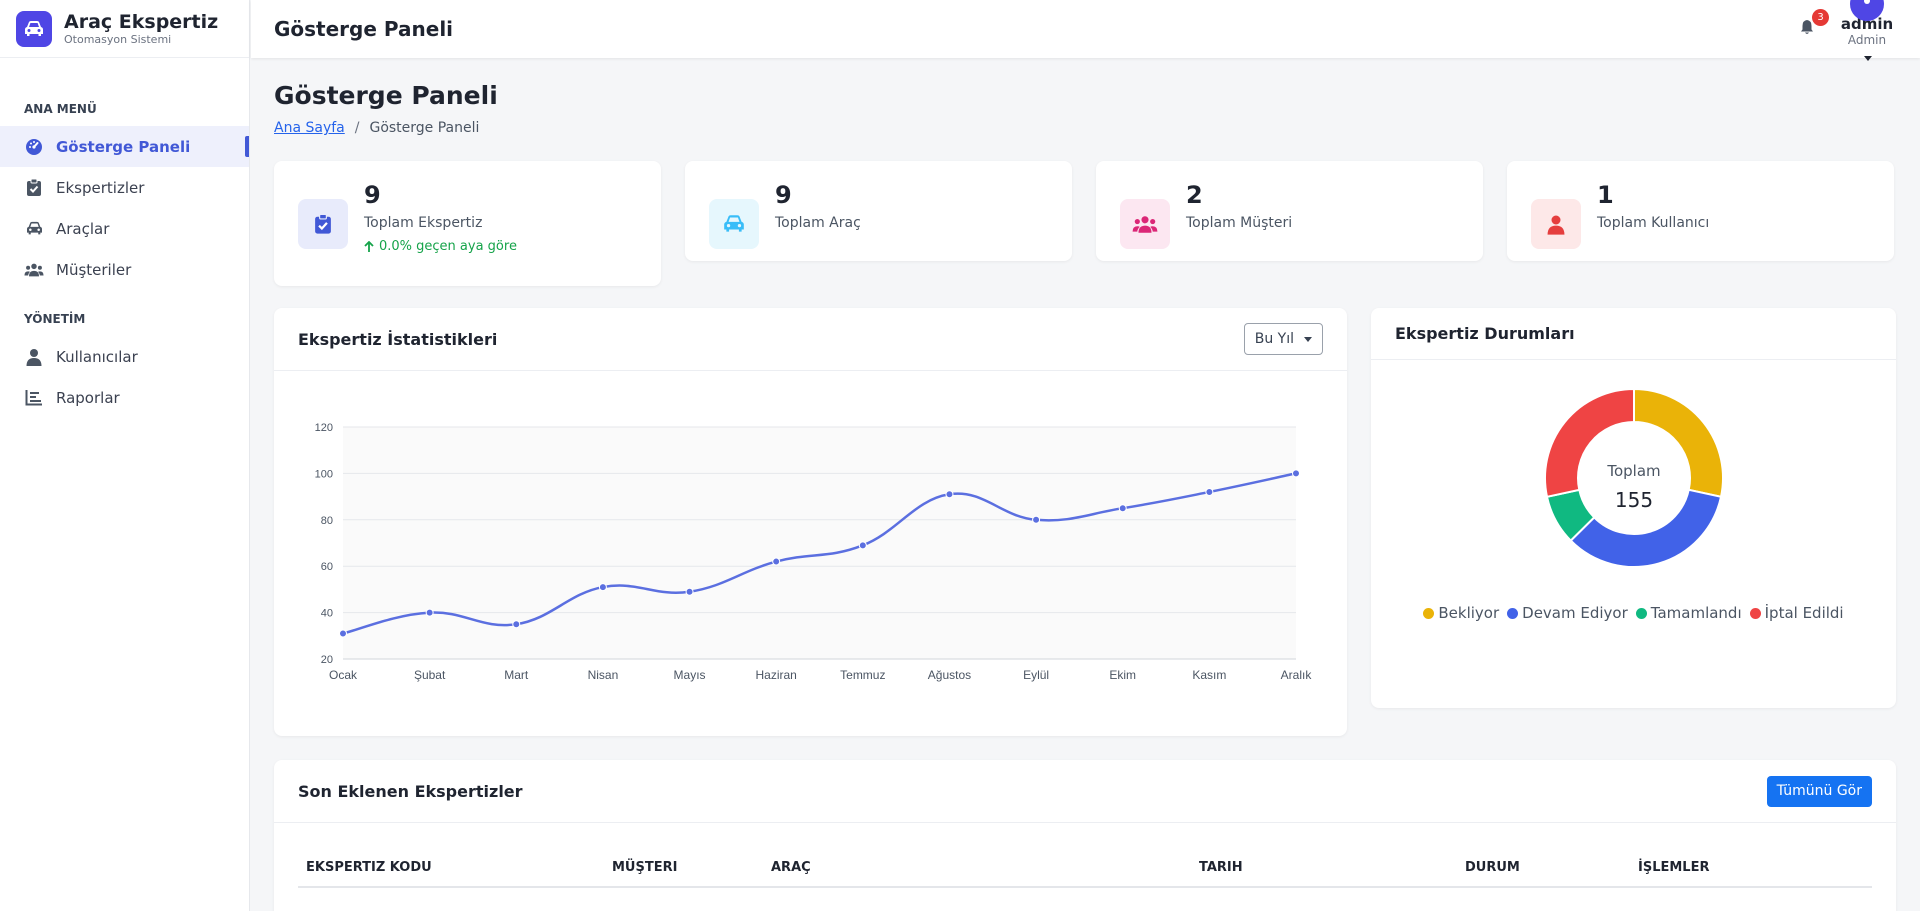 This screenshot has width=1920, height=911. I want to click on breadcrumb-current: Gösterge Paneli, so click(424, 128).